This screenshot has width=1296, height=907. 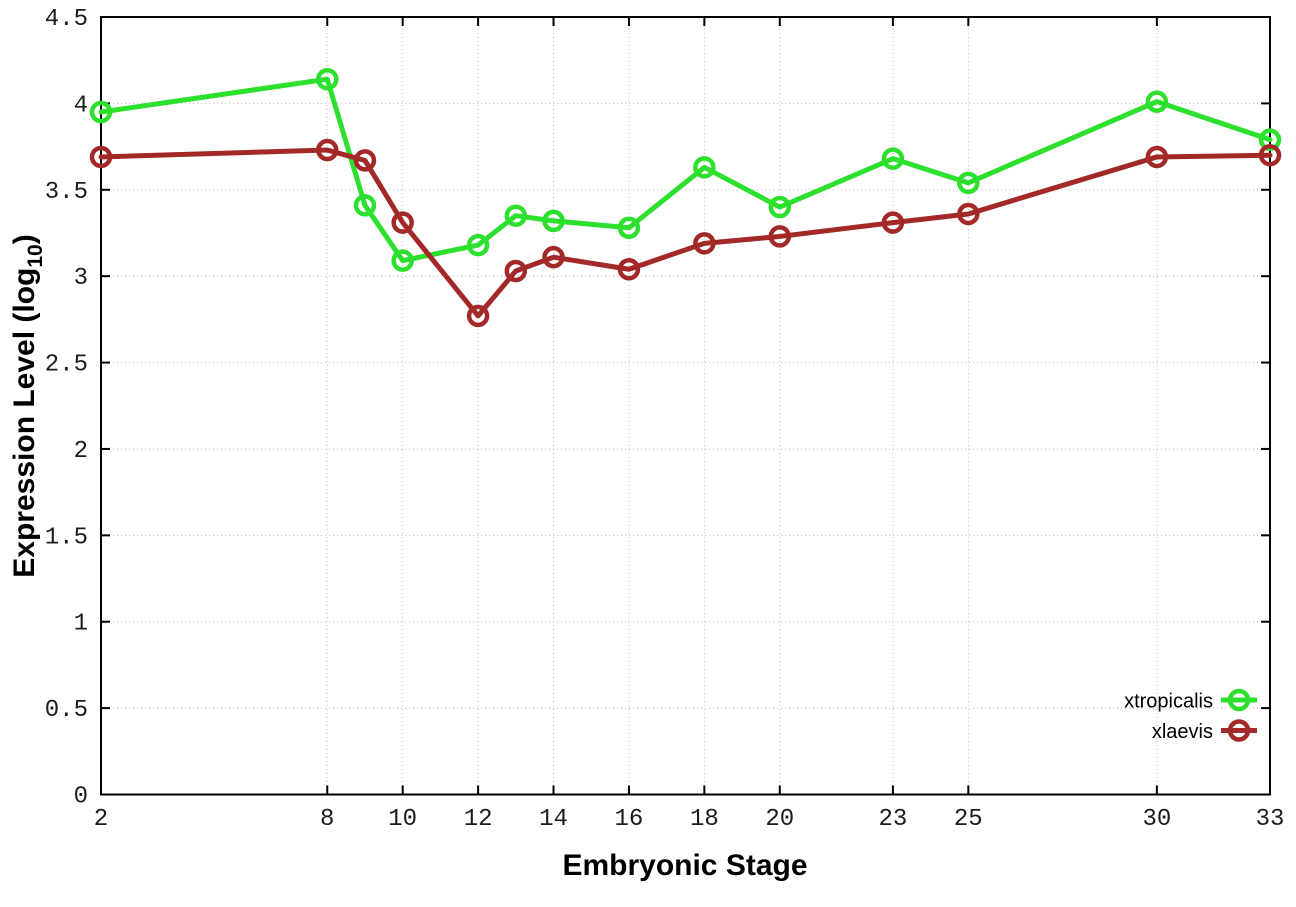 I want to click on y-tick-label: 3, so click(x=81, y=278).